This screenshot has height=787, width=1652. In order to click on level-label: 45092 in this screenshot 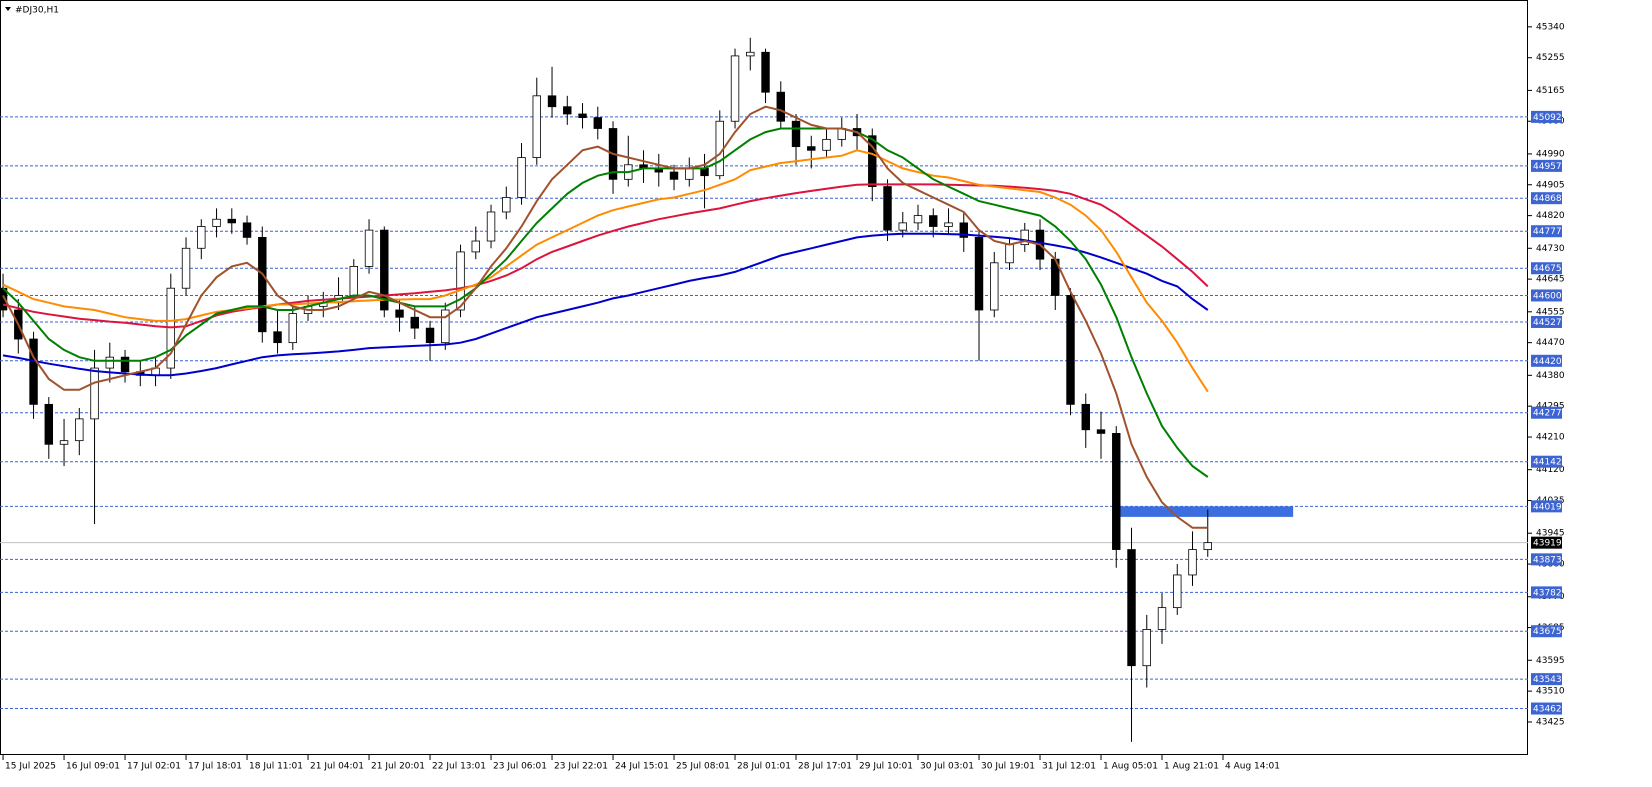, I will do `click(1547, 118)`.